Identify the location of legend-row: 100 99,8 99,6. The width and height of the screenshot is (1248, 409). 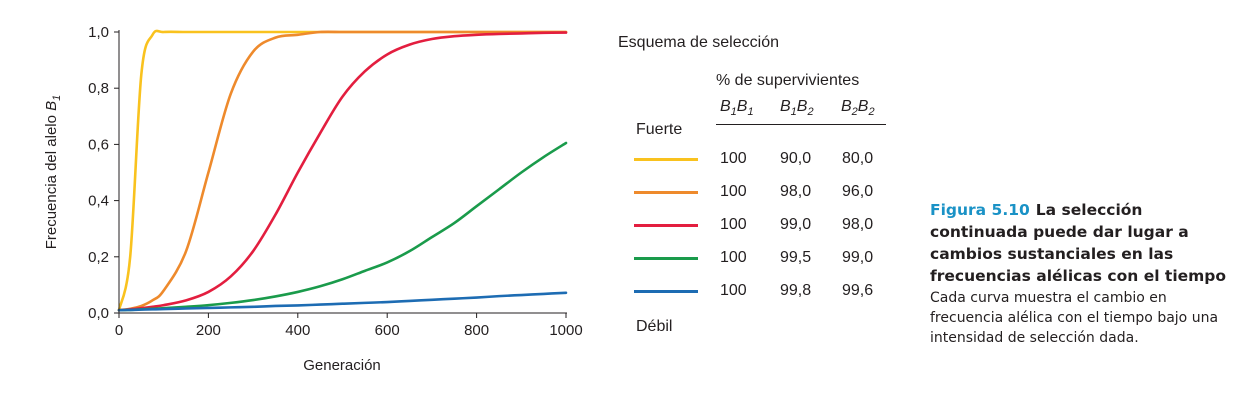
(769, 291).